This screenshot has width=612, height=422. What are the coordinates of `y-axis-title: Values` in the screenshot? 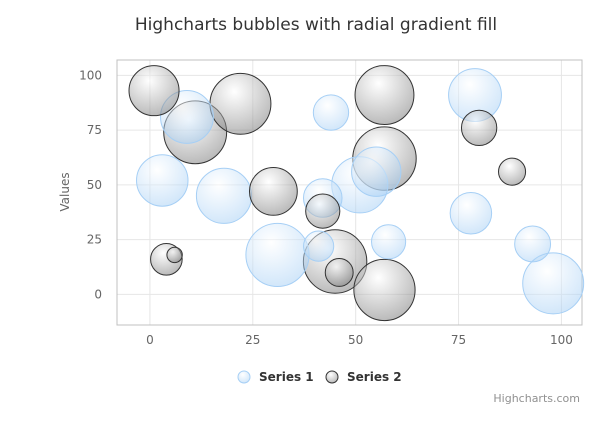 It's located at (65, 191).